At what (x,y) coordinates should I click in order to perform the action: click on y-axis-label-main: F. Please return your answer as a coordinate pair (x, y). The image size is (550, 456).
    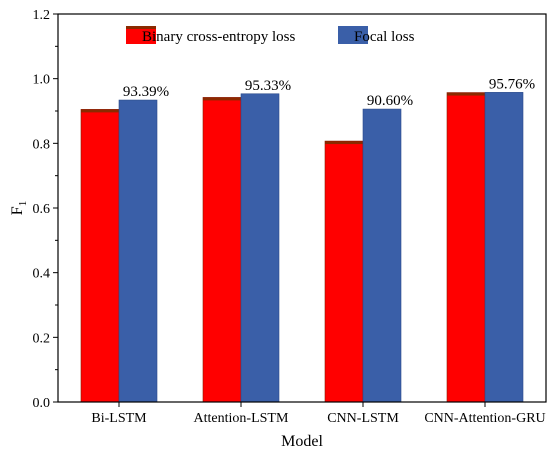
    Looking at the image, I should click on (17, 210).